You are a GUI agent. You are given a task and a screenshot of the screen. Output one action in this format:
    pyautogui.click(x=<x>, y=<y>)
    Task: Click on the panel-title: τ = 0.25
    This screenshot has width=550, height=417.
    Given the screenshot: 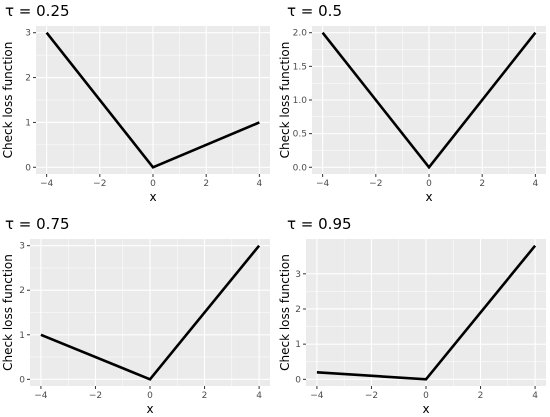 What is the action you would take?
    pyautogui.click(x=37, y=11)
    